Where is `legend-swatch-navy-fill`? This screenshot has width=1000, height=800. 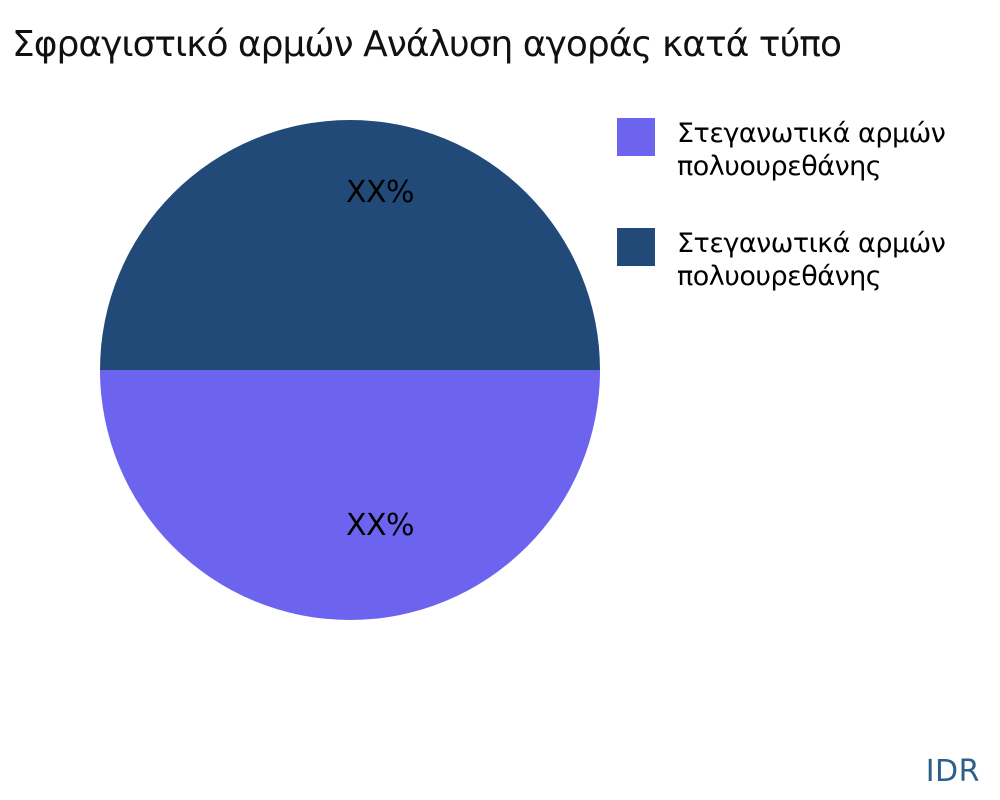
legend-swatch-navy-fill is located at coordinates (636, 247).